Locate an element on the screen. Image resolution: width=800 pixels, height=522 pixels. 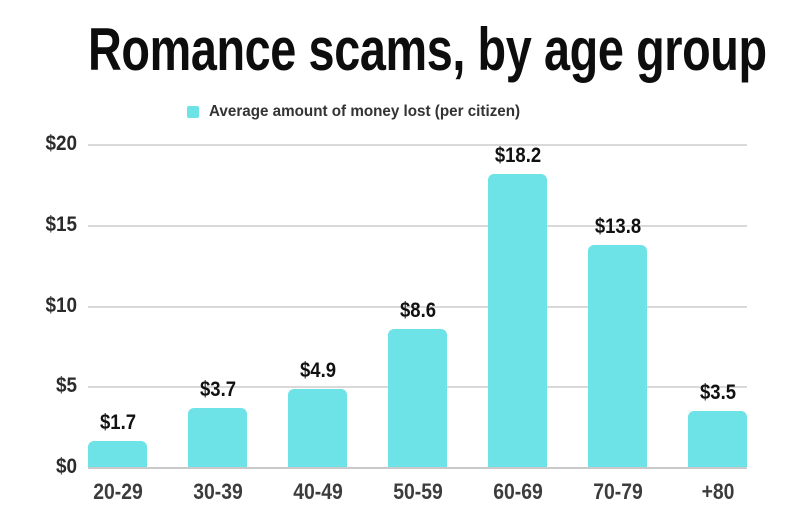
bar-value-label: $13.8 is located at coordinates (617, 227).